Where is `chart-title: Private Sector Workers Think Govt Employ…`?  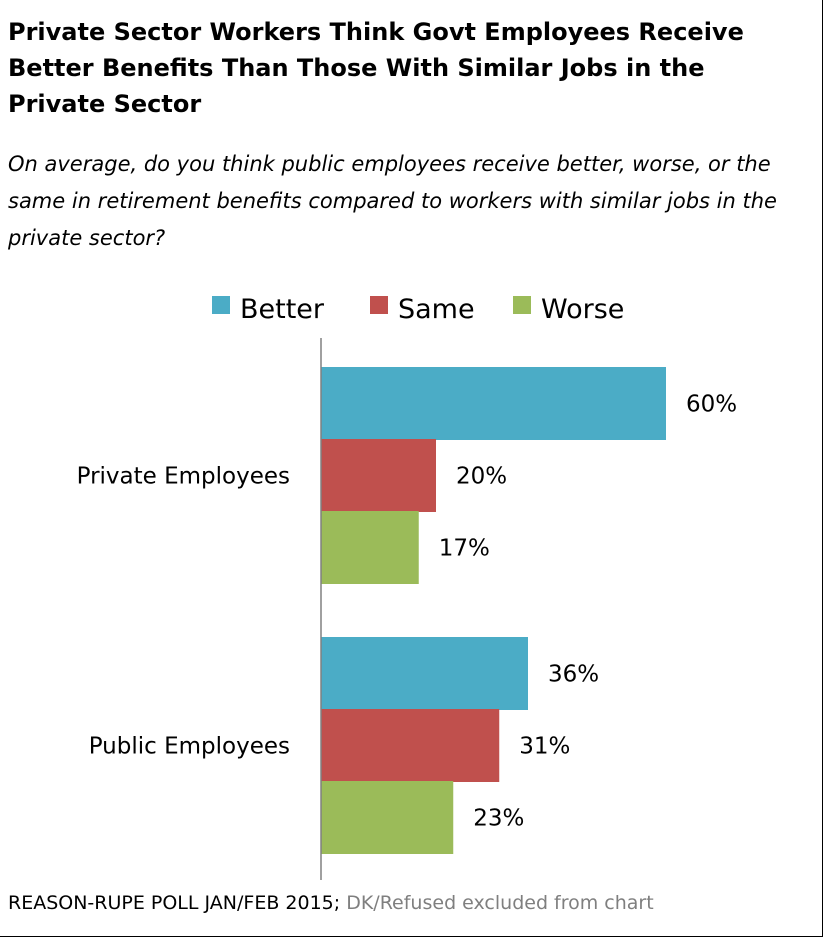 chart-title: Private Sector Workers Think Govt Employ… is located at coordinates (376, 68).